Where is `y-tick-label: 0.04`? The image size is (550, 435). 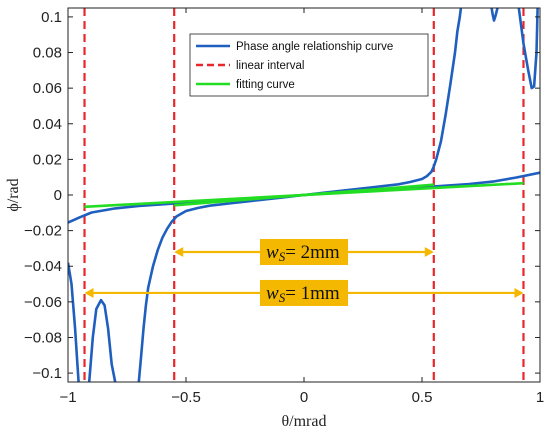
y-tick-label: 0.04 is located at coordinates (47, 124).